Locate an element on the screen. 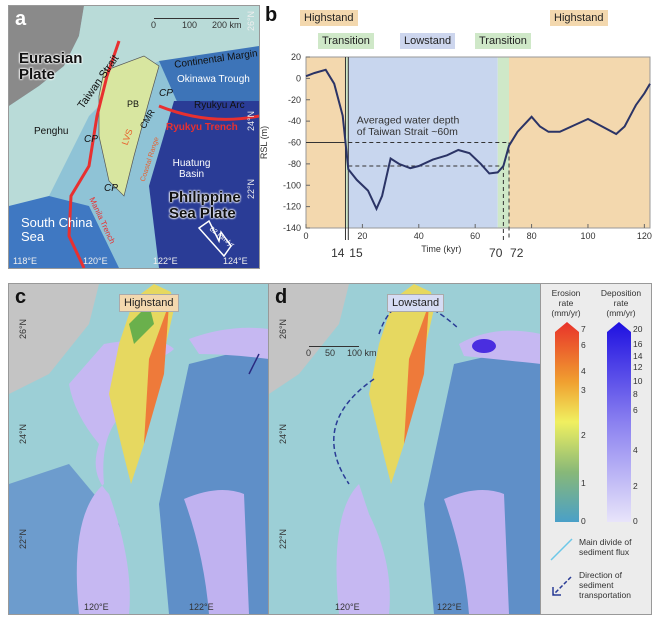 This screenshot has height=617, width=655. taiwan-island is located at coordinates (129, 126).